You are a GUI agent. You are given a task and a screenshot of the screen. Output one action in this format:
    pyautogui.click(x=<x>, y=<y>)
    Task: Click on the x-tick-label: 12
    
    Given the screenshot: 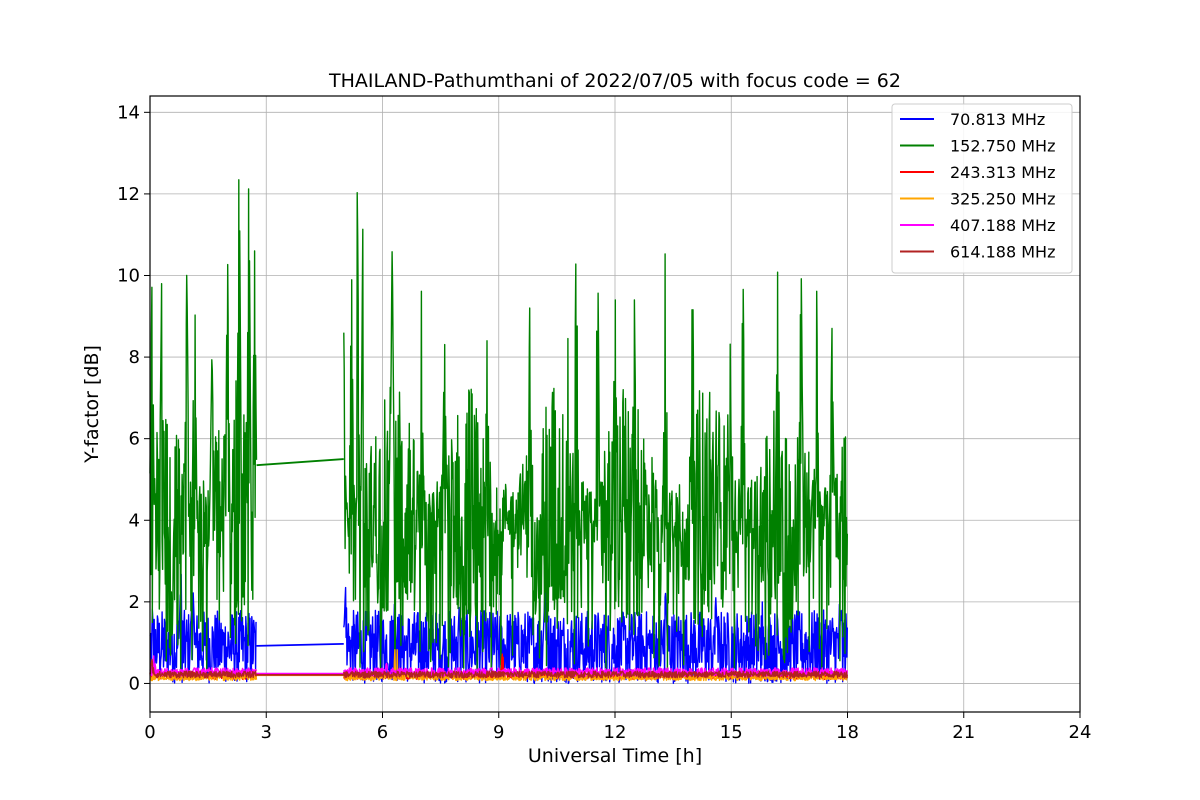 What is the action you would take?
    pyautogui.click(x=615, y=732)
    